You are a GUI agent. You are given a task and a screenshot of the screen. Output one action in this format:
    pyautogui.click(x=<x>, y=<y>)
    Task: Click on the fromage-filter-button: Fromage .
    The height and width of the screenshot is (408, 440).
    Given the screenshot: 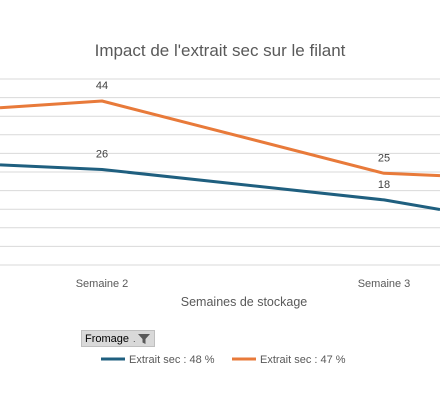 What is the action you would take?
    pyautogui.click(x=118, y=338)
    